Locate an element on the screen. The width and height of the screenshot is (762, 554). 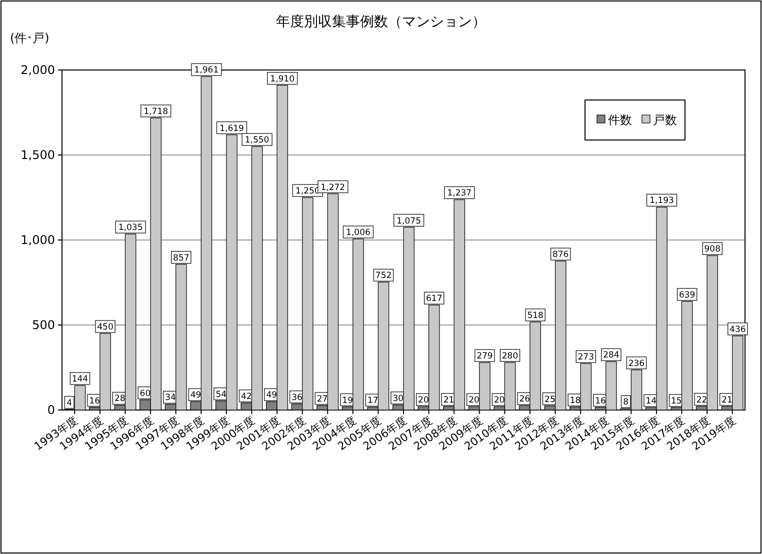
data-label: 1,550 is located at coordinates (257, 141).